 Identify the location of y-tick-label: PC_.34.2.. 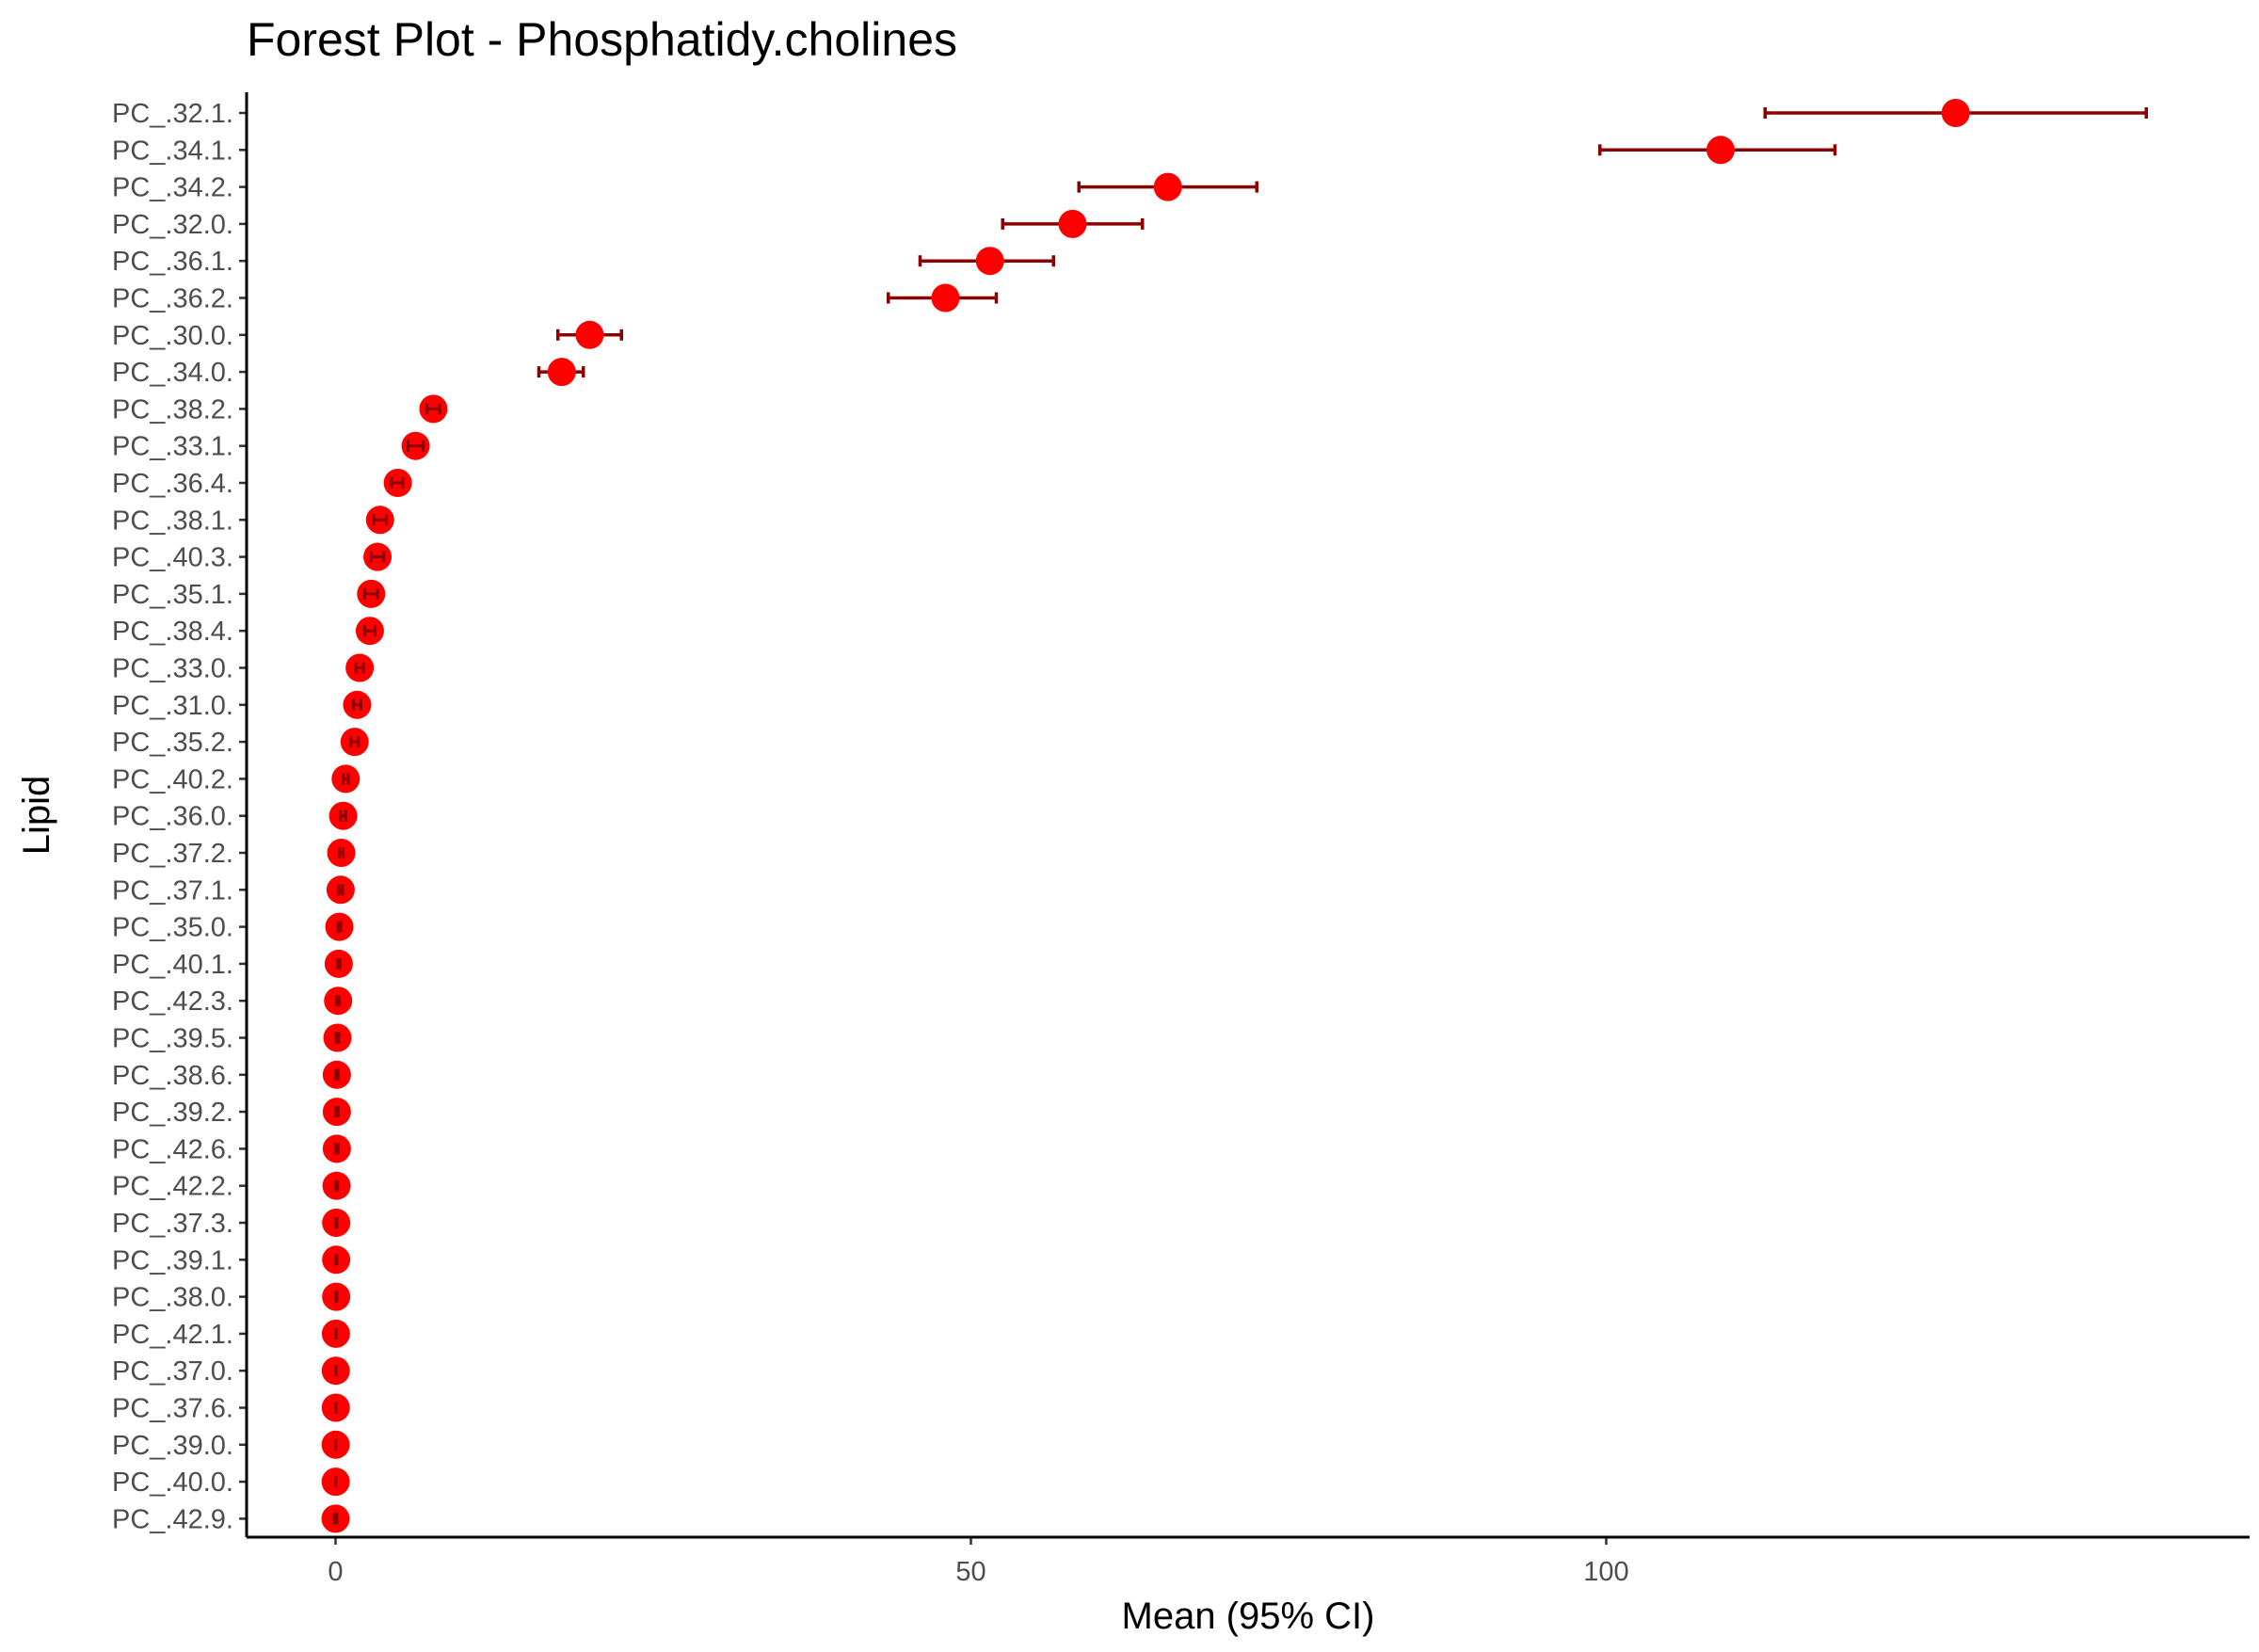
(172, 188).